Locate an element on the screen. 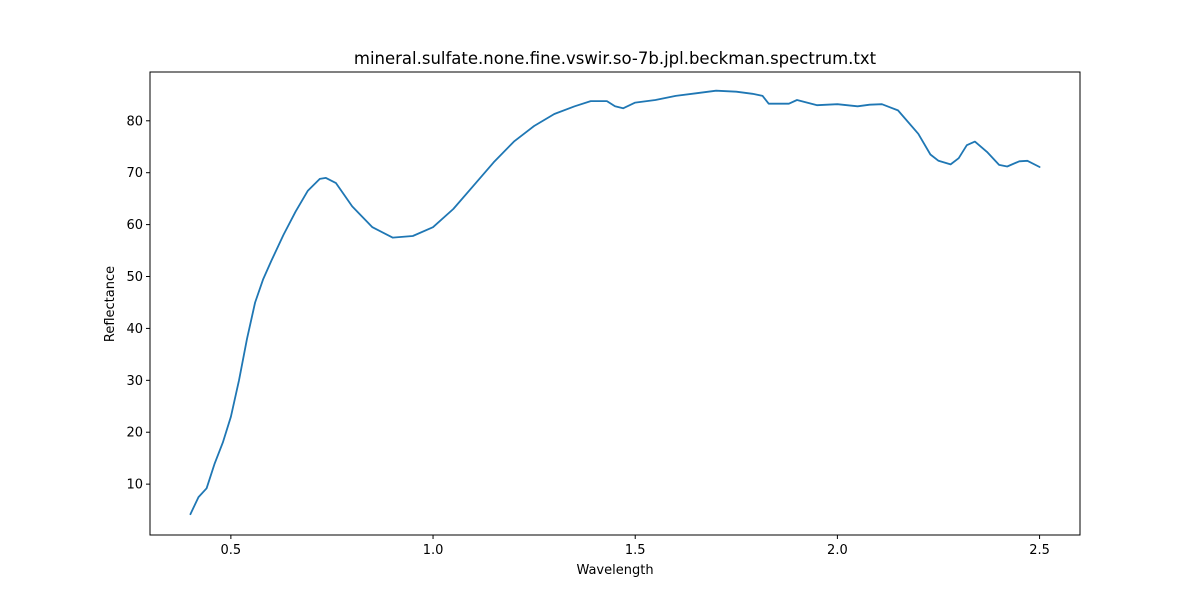 Image resolution: width=1200 pixels, height=600 pixels. y-tick-label: 50 is located at coordinates (134, 277).